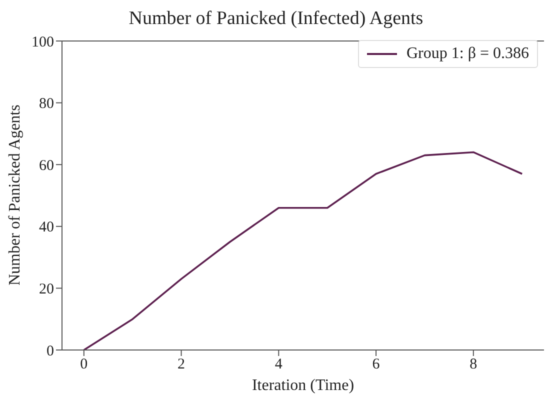 This screenshot has height=407, width=552. Describe the element at coordinates (84, 364) in the screenshot. I see `x-tick-label: 0` at that location.